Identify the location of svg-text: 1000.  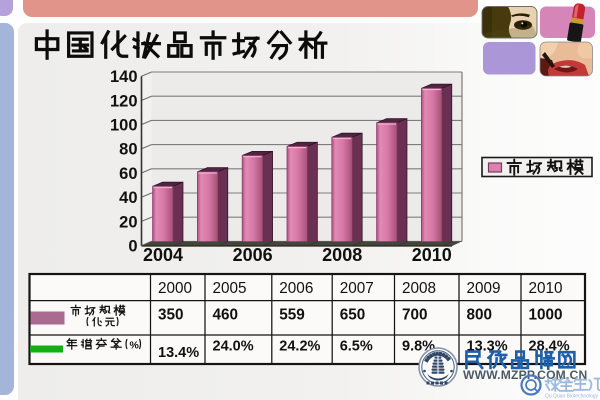
(546, 315).